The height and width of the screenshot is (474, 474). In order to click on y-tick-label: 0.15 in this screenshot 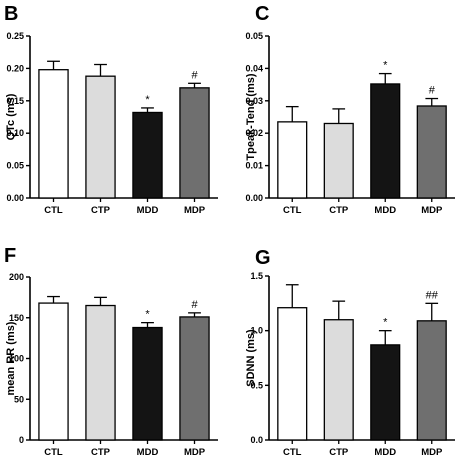, I will do `click(15, 101)`.